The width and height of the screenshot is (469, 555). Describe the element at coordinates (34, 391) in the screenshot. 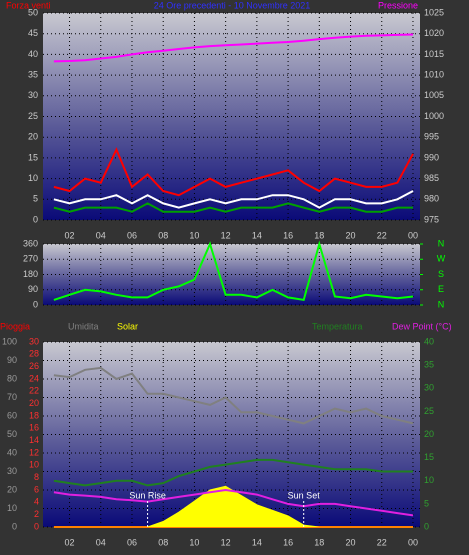

I see `y3-tick-label: 22` at that location.